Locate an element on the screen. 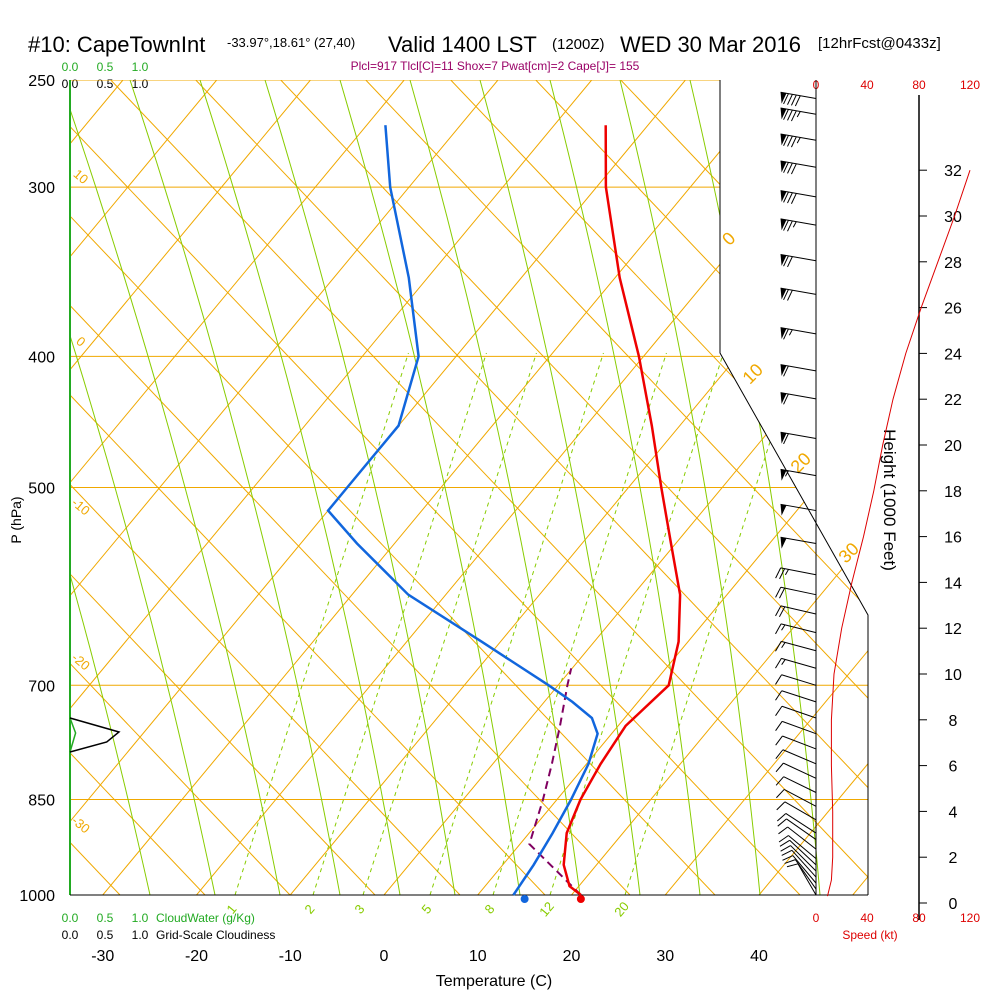 The height and width of the screenshot is (1000, 1000). temperature-tick-label: -30 is located at coordinates (102, 956).